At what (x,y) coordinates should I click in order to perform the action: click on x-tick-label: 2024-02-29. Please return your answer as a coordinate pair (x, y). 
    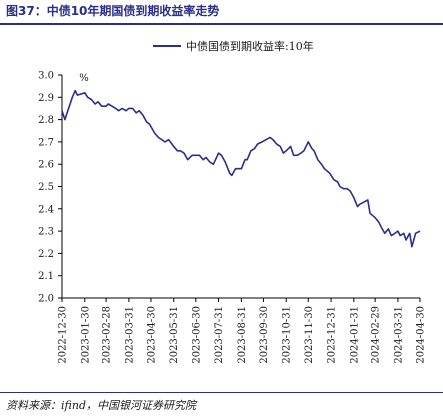
    Looking at the image, I should click on (376, 335).